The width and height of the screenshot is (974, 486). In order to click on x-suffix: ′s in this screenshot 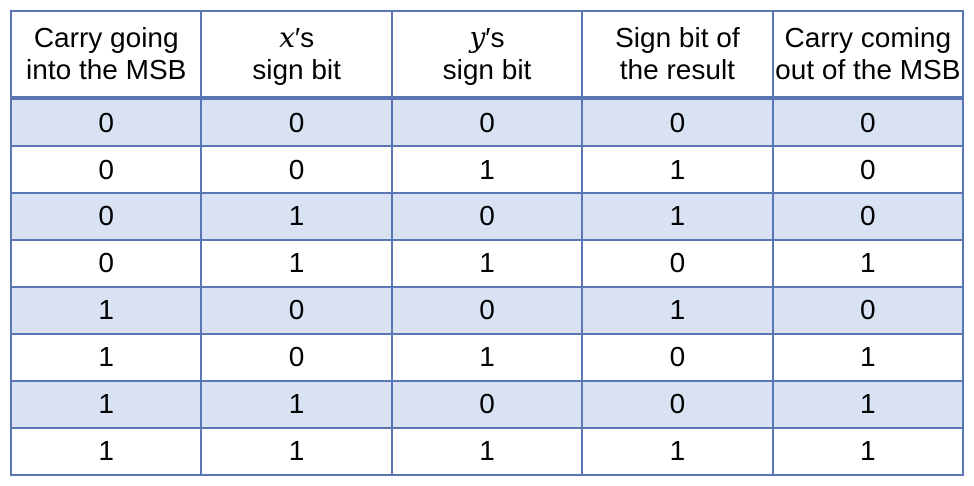, I will do `click(304, 37)`.